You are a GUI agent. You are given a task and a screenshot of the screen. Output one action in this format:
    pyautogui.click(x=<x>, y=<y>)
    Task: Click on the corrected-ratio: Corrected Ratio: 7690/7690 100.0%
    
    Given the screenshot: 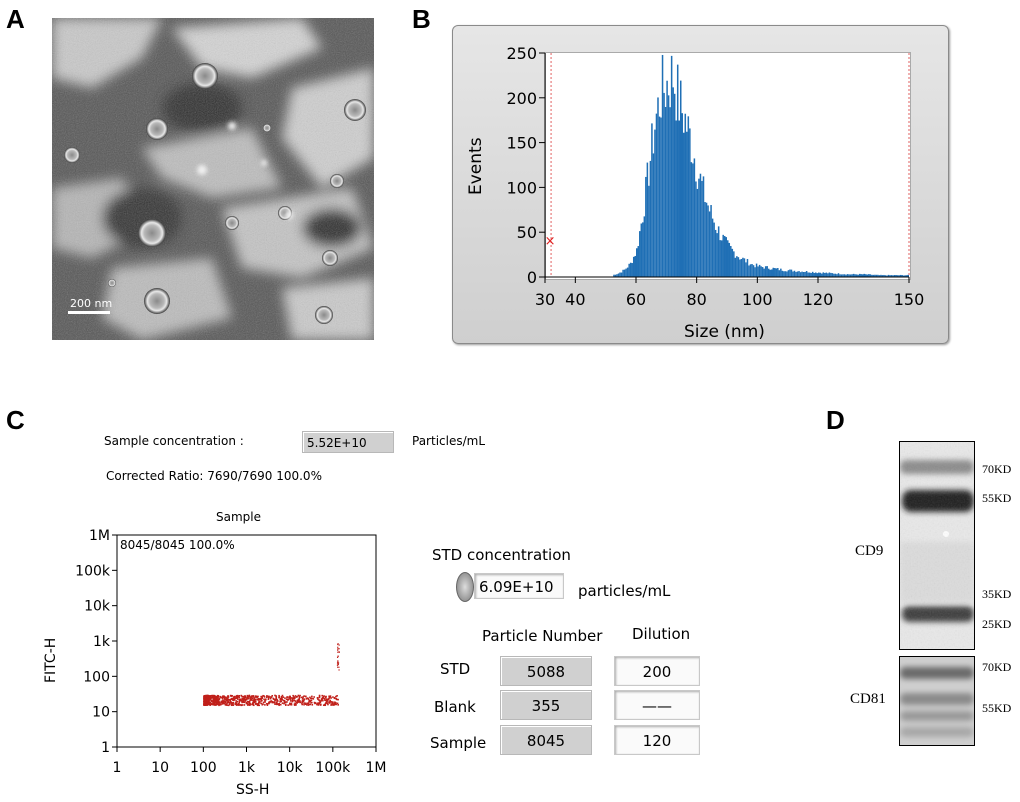 What is the action you would take?
    pyautogui.click(x=214, y=476)
    